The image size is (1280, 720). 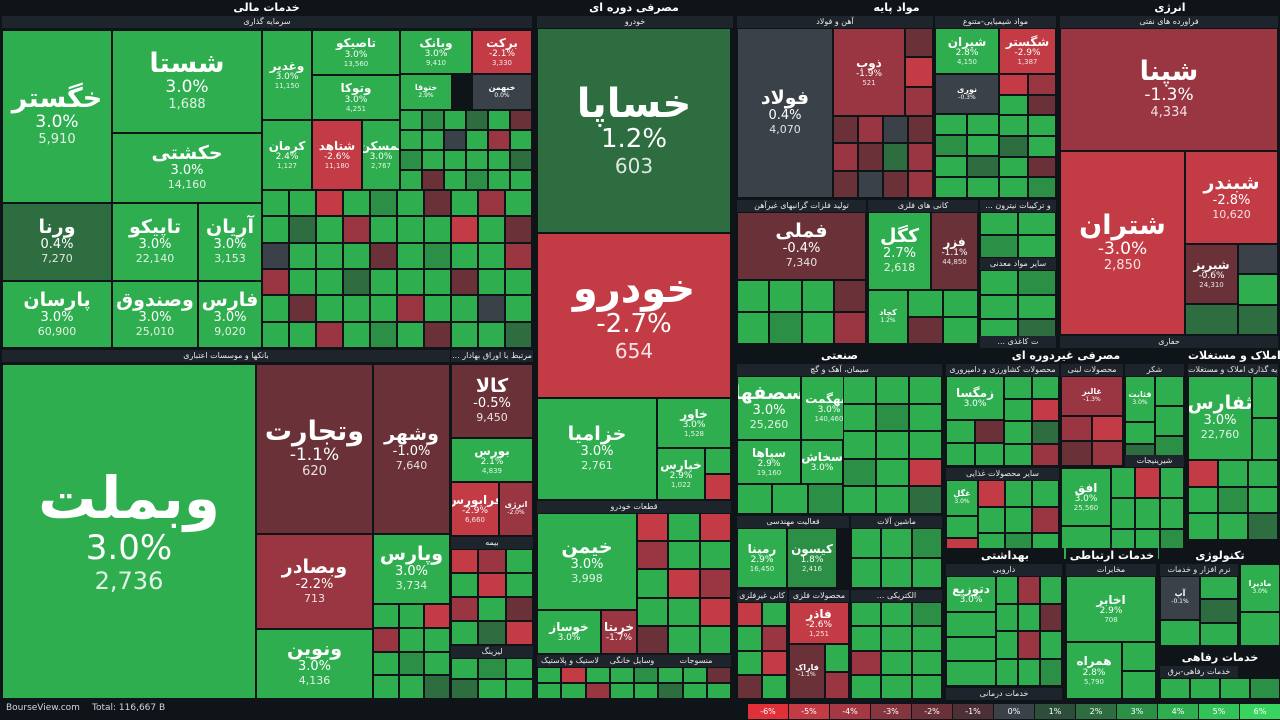 I want to click on tile: وپارس 3.0% 3,734, so click(x=411, y=569).